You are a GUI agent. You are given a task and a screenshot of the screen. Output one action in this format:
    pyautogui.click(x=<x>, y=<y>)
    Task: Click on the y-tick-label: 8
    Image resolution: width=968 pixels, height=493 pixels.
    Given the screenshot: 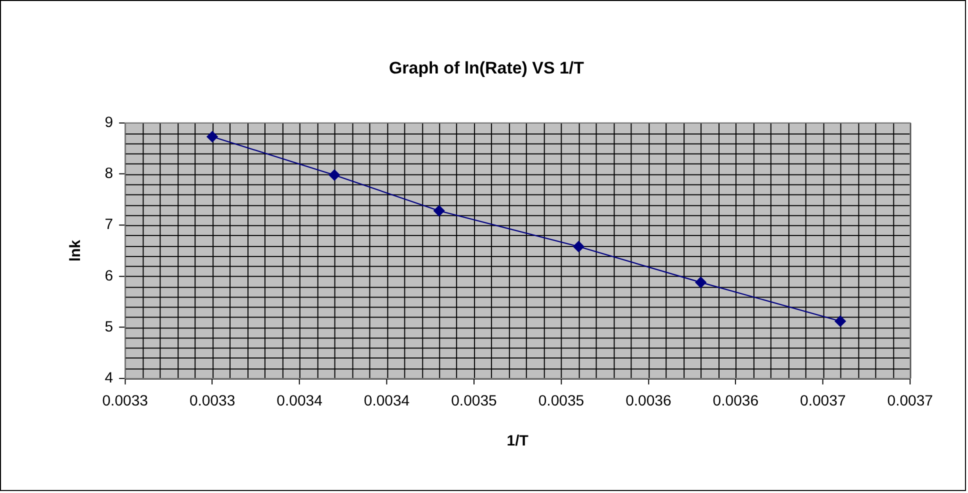 What is the action you would take?
    pyautogui.click(x=109, y=173)
    